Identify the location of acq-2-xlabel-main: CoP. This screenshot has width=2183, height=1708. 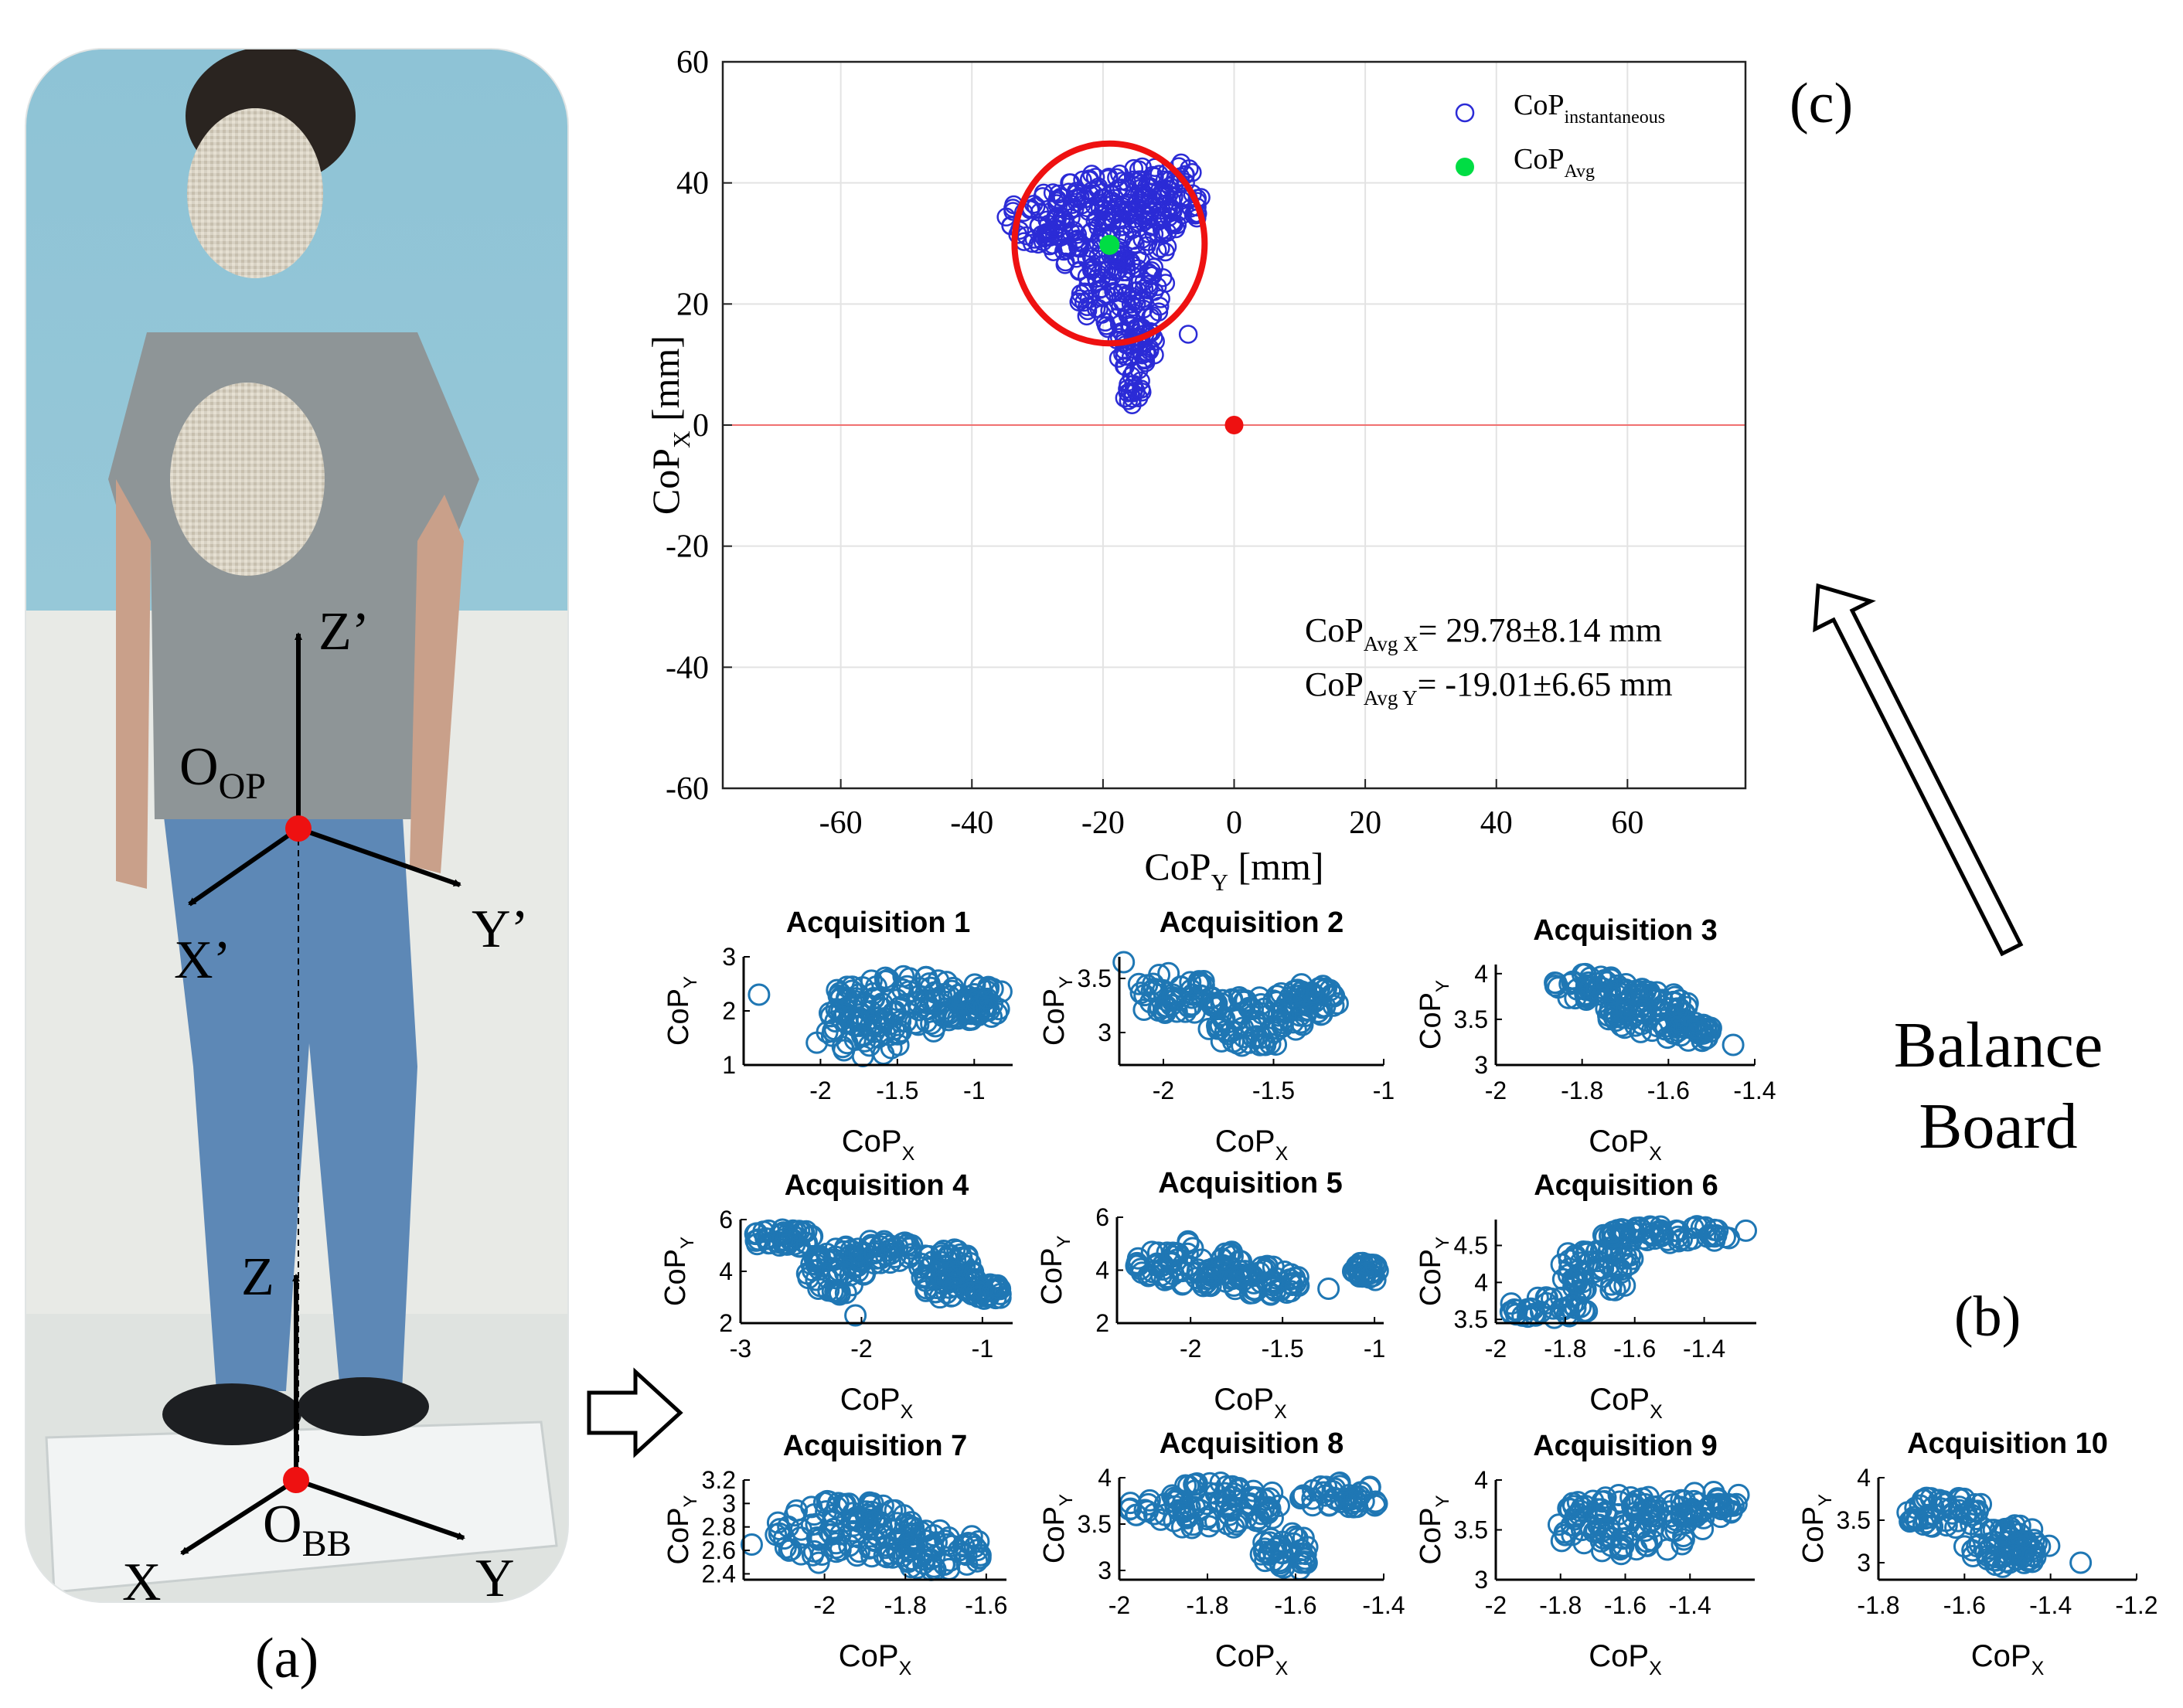
(1245, 1141).